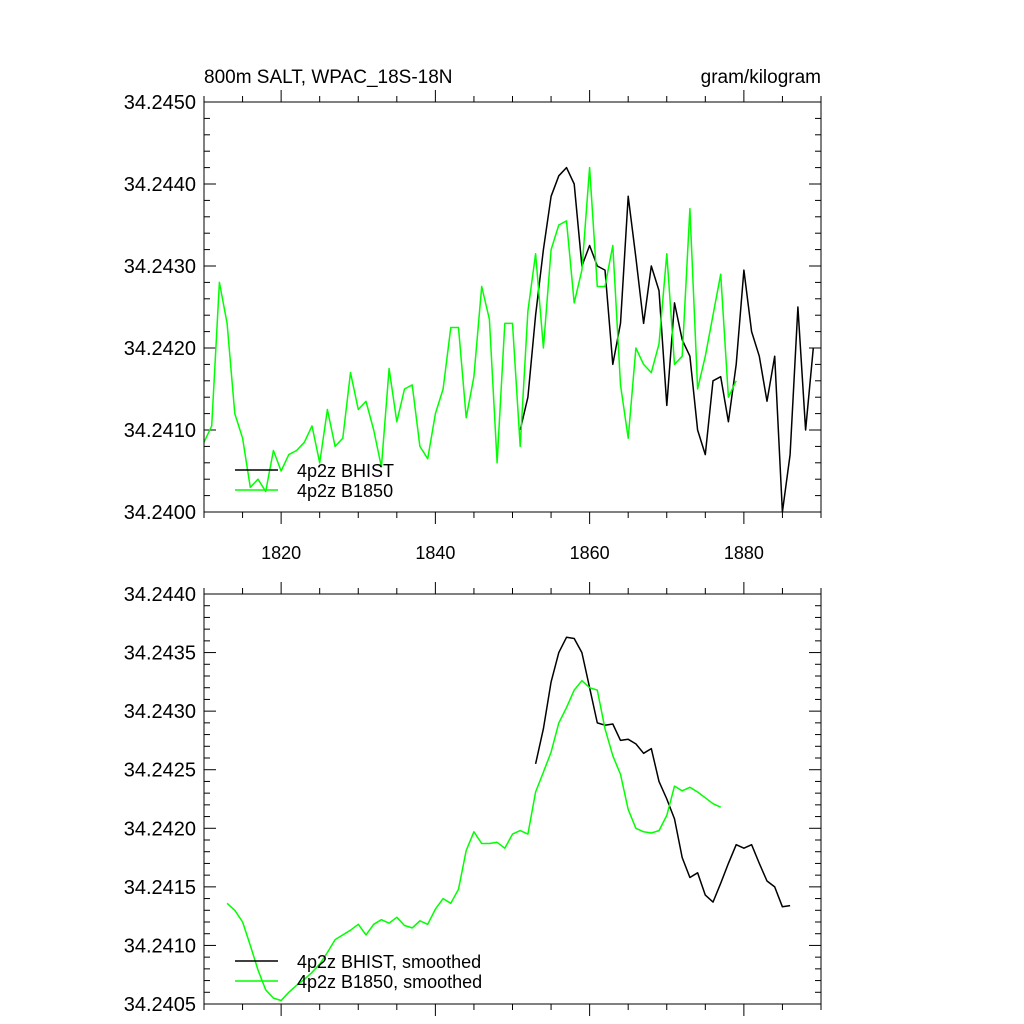 The width and height of the screenshot is (1024, 1024). What do you see at coordinates (160, 349) in the screenshot?
I see `top-ytick-label: 34.2420` at bounding box center [160, 349].